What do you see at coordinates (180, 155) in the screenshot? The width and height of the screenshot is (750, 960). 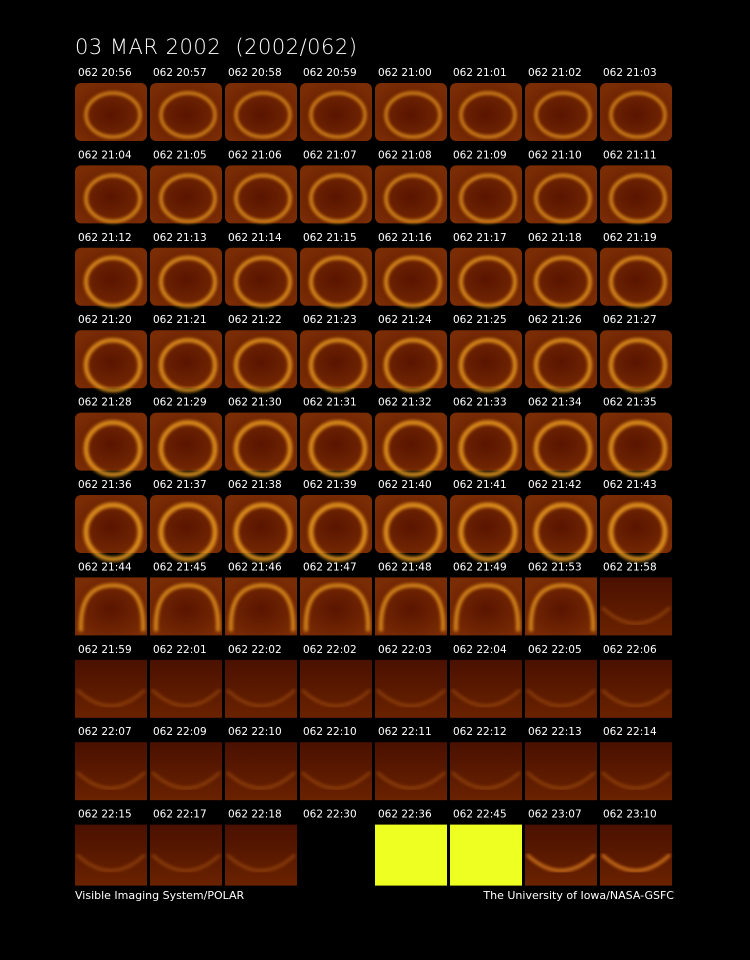 I see `timestamp: 062 21:05` at bounding box center [180, 155].